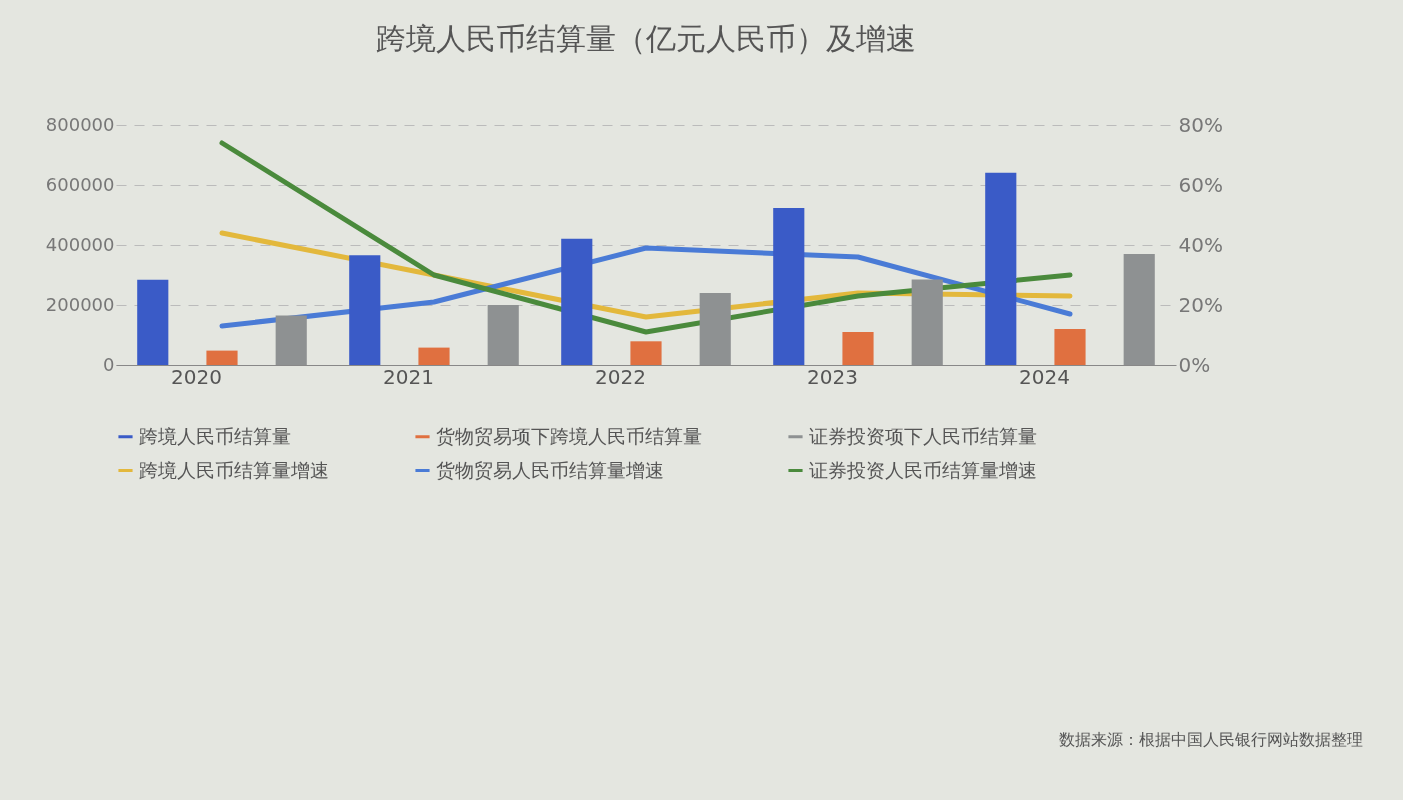 The image size is (1403, 800). Describe the element at coordinates (620, 376) in the screenshot. I see `x-tick-label: 2022` at that location.